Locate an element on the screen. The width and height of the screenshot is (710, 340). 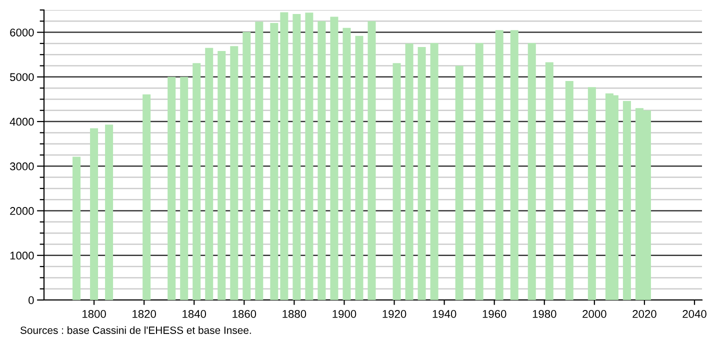
y-tick-label: 3000 is located at coordinates (22, 166).